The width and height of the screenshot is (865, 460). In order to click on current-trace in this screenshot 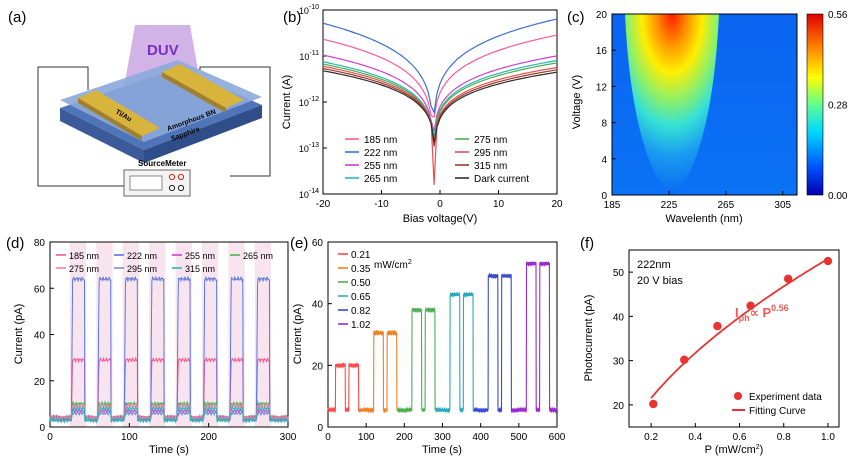, I will do `click(169, 412)`.